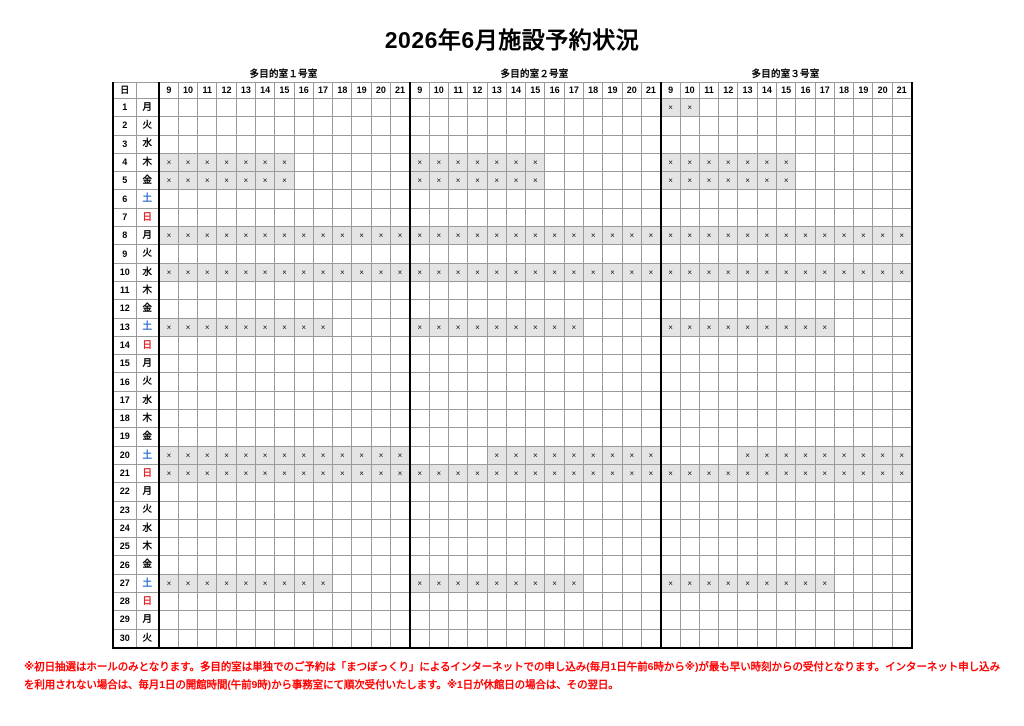  Describe the element at coordinates (689, 400) in the screenshot. I see `slot-d17-r3-h10` at that location.